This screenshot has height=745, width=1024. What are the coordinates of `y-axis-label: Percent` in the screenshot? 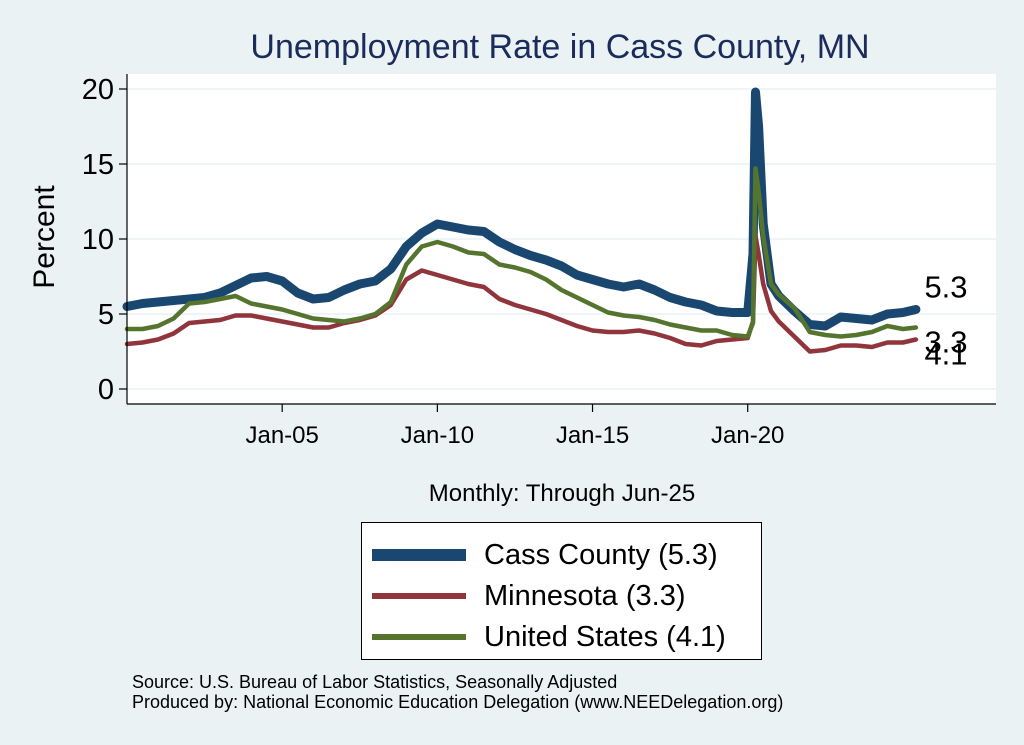 It's located at (44, 237).